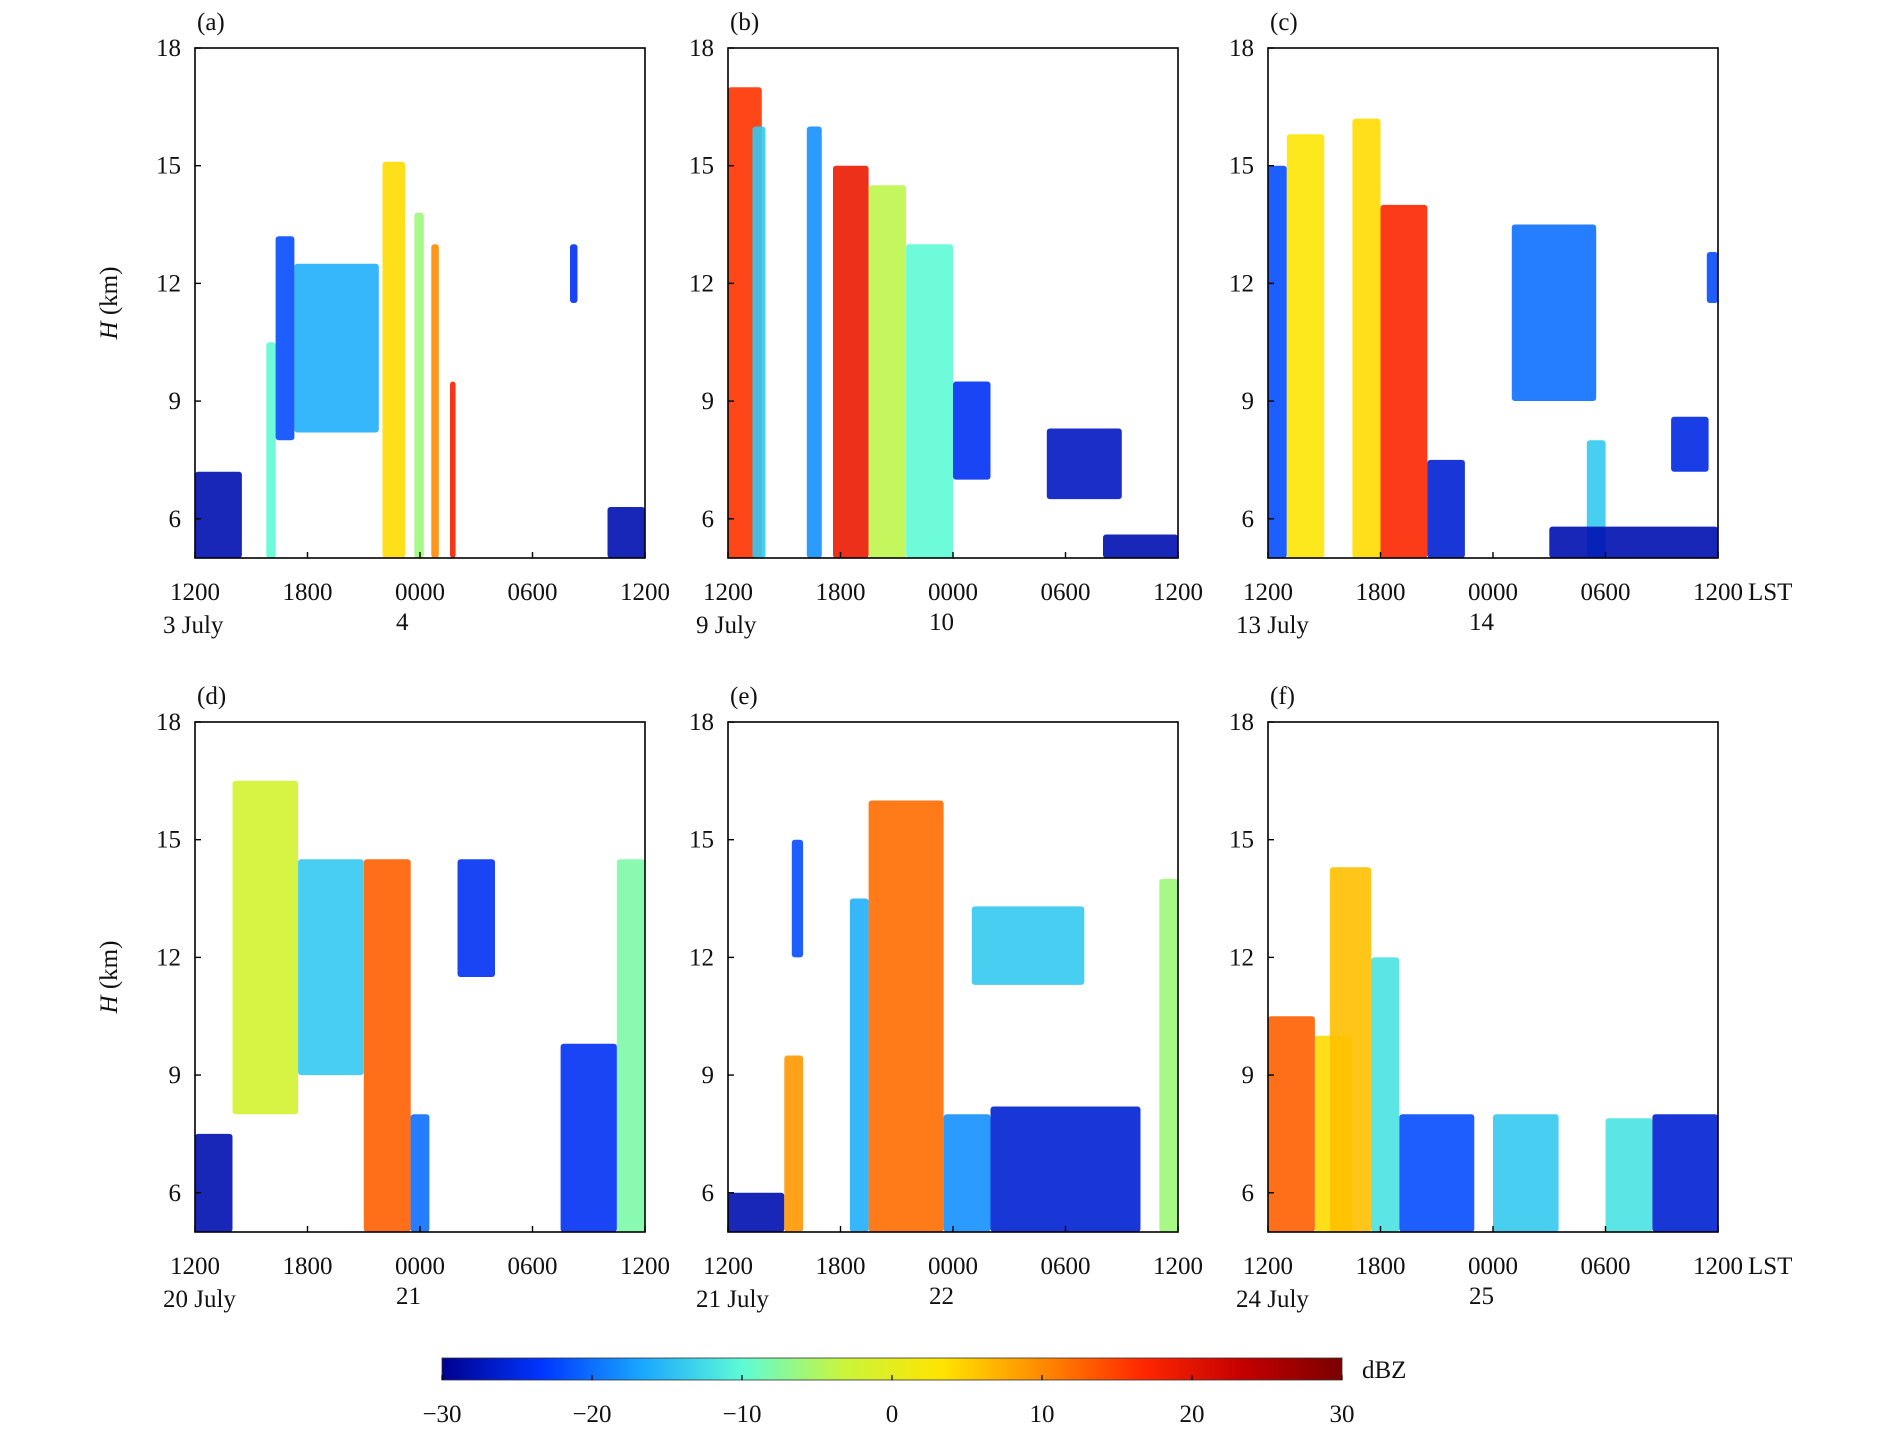  What do you see at coordinates (1282, 696) in the screenshot?
I see `panel-label: (f)` at bounding box center [1282, 696].